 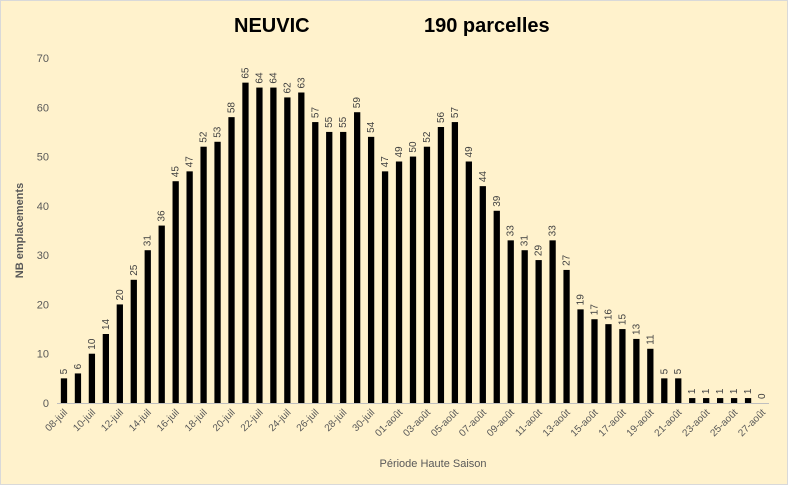 I want to click on data-label: 31, so click(x=148, y=241).